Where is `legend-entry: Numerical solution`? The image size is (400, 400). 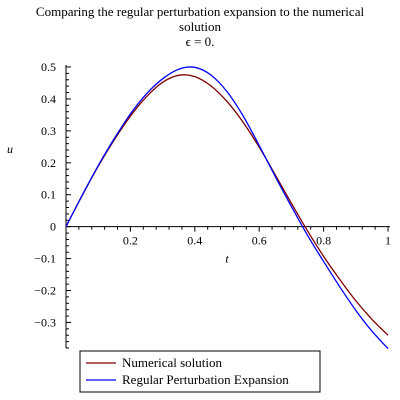 legend-entry: Numerical solution is located at coordinates (172, 362).